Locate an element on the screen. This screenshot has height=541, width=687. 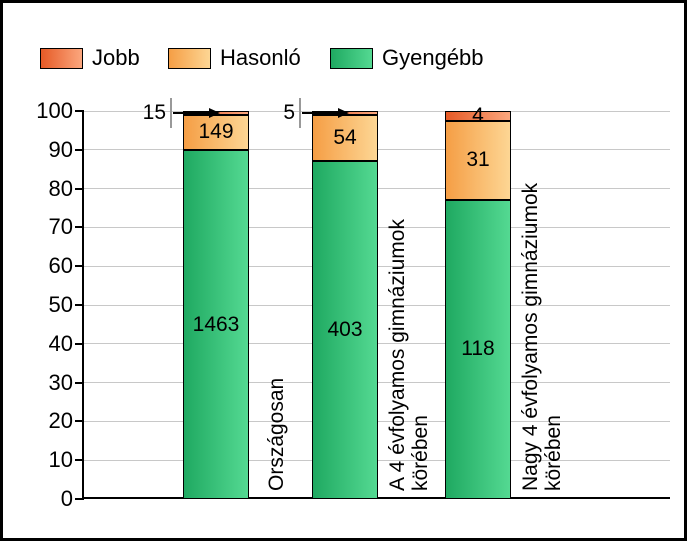
y-tick-label-30: 30 is located at coordinates (60, 382).